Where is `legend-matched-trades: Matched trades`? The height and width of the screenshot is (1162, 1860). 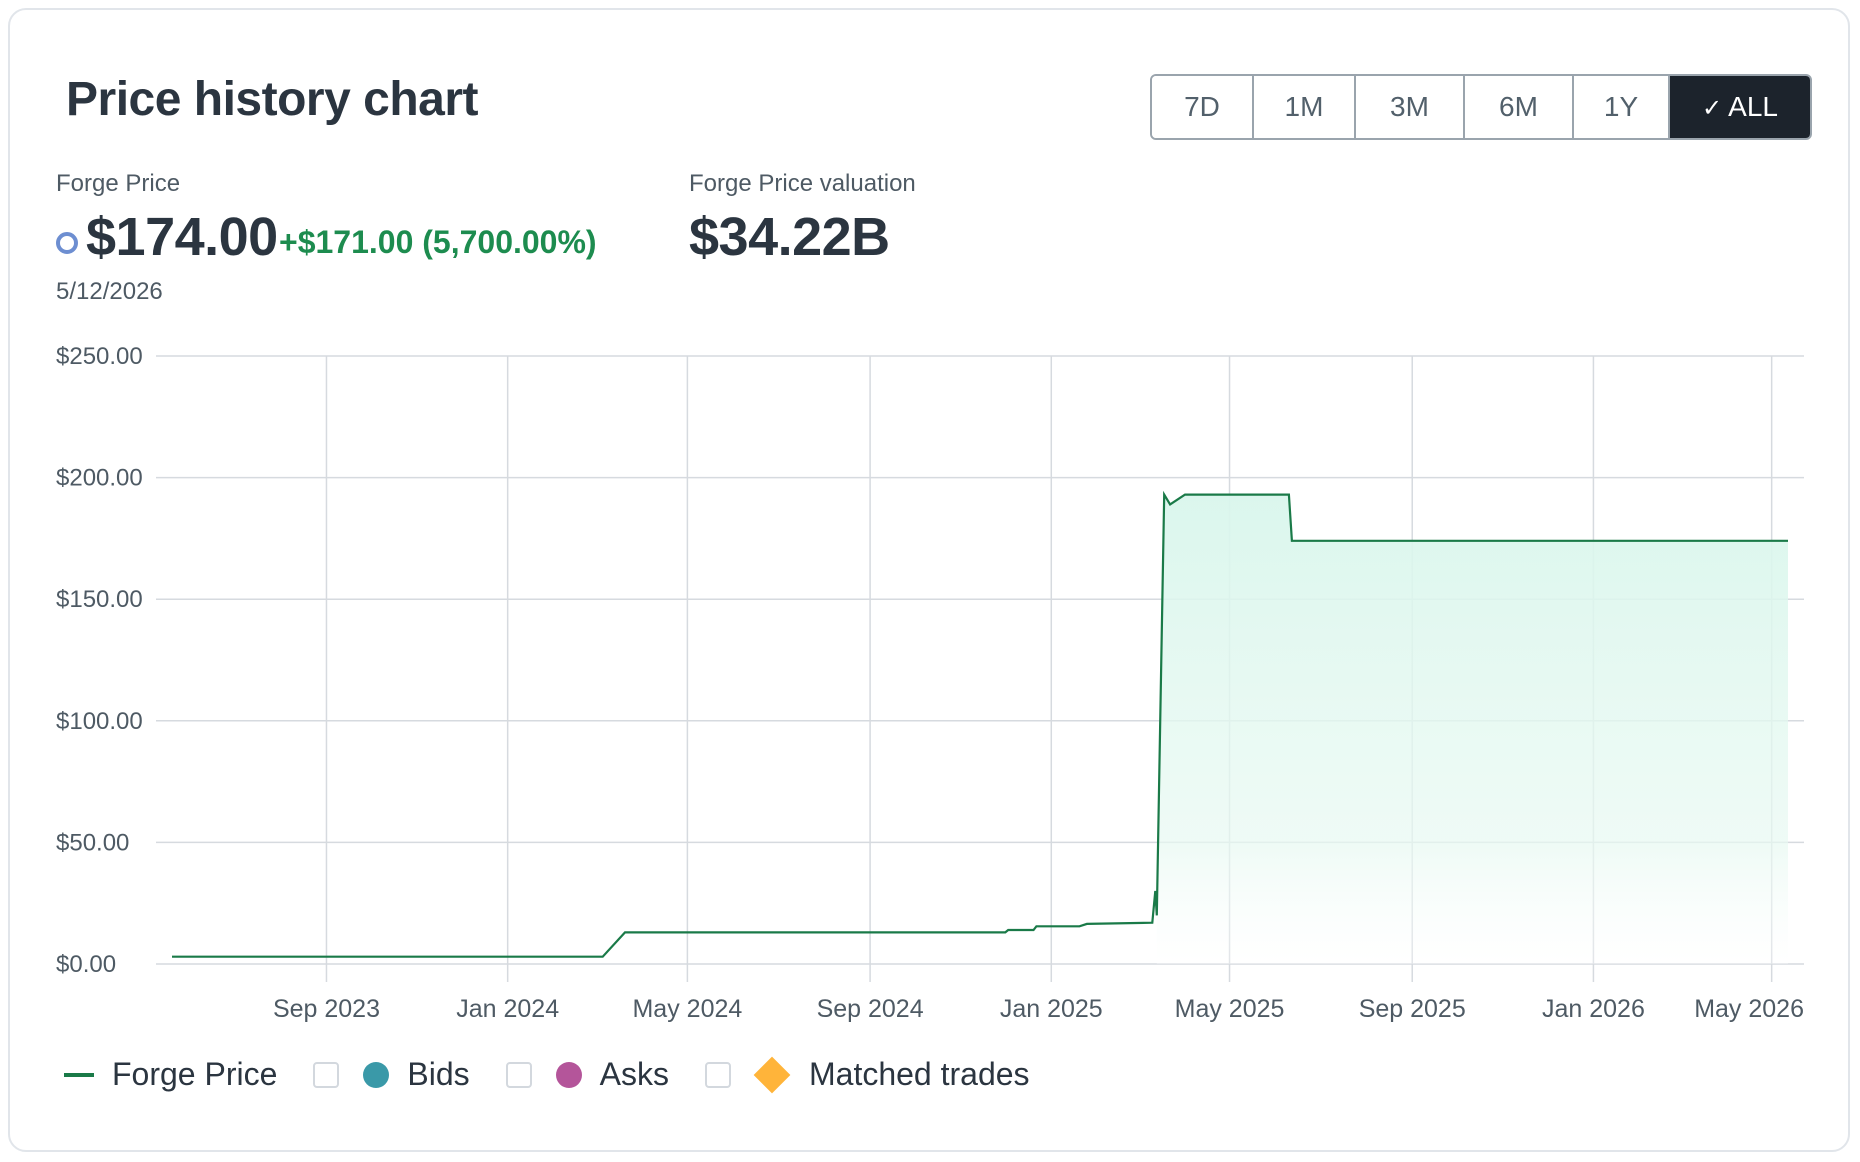
legend-matched-trades: Matched trades is located at coordinates (867, 1074).